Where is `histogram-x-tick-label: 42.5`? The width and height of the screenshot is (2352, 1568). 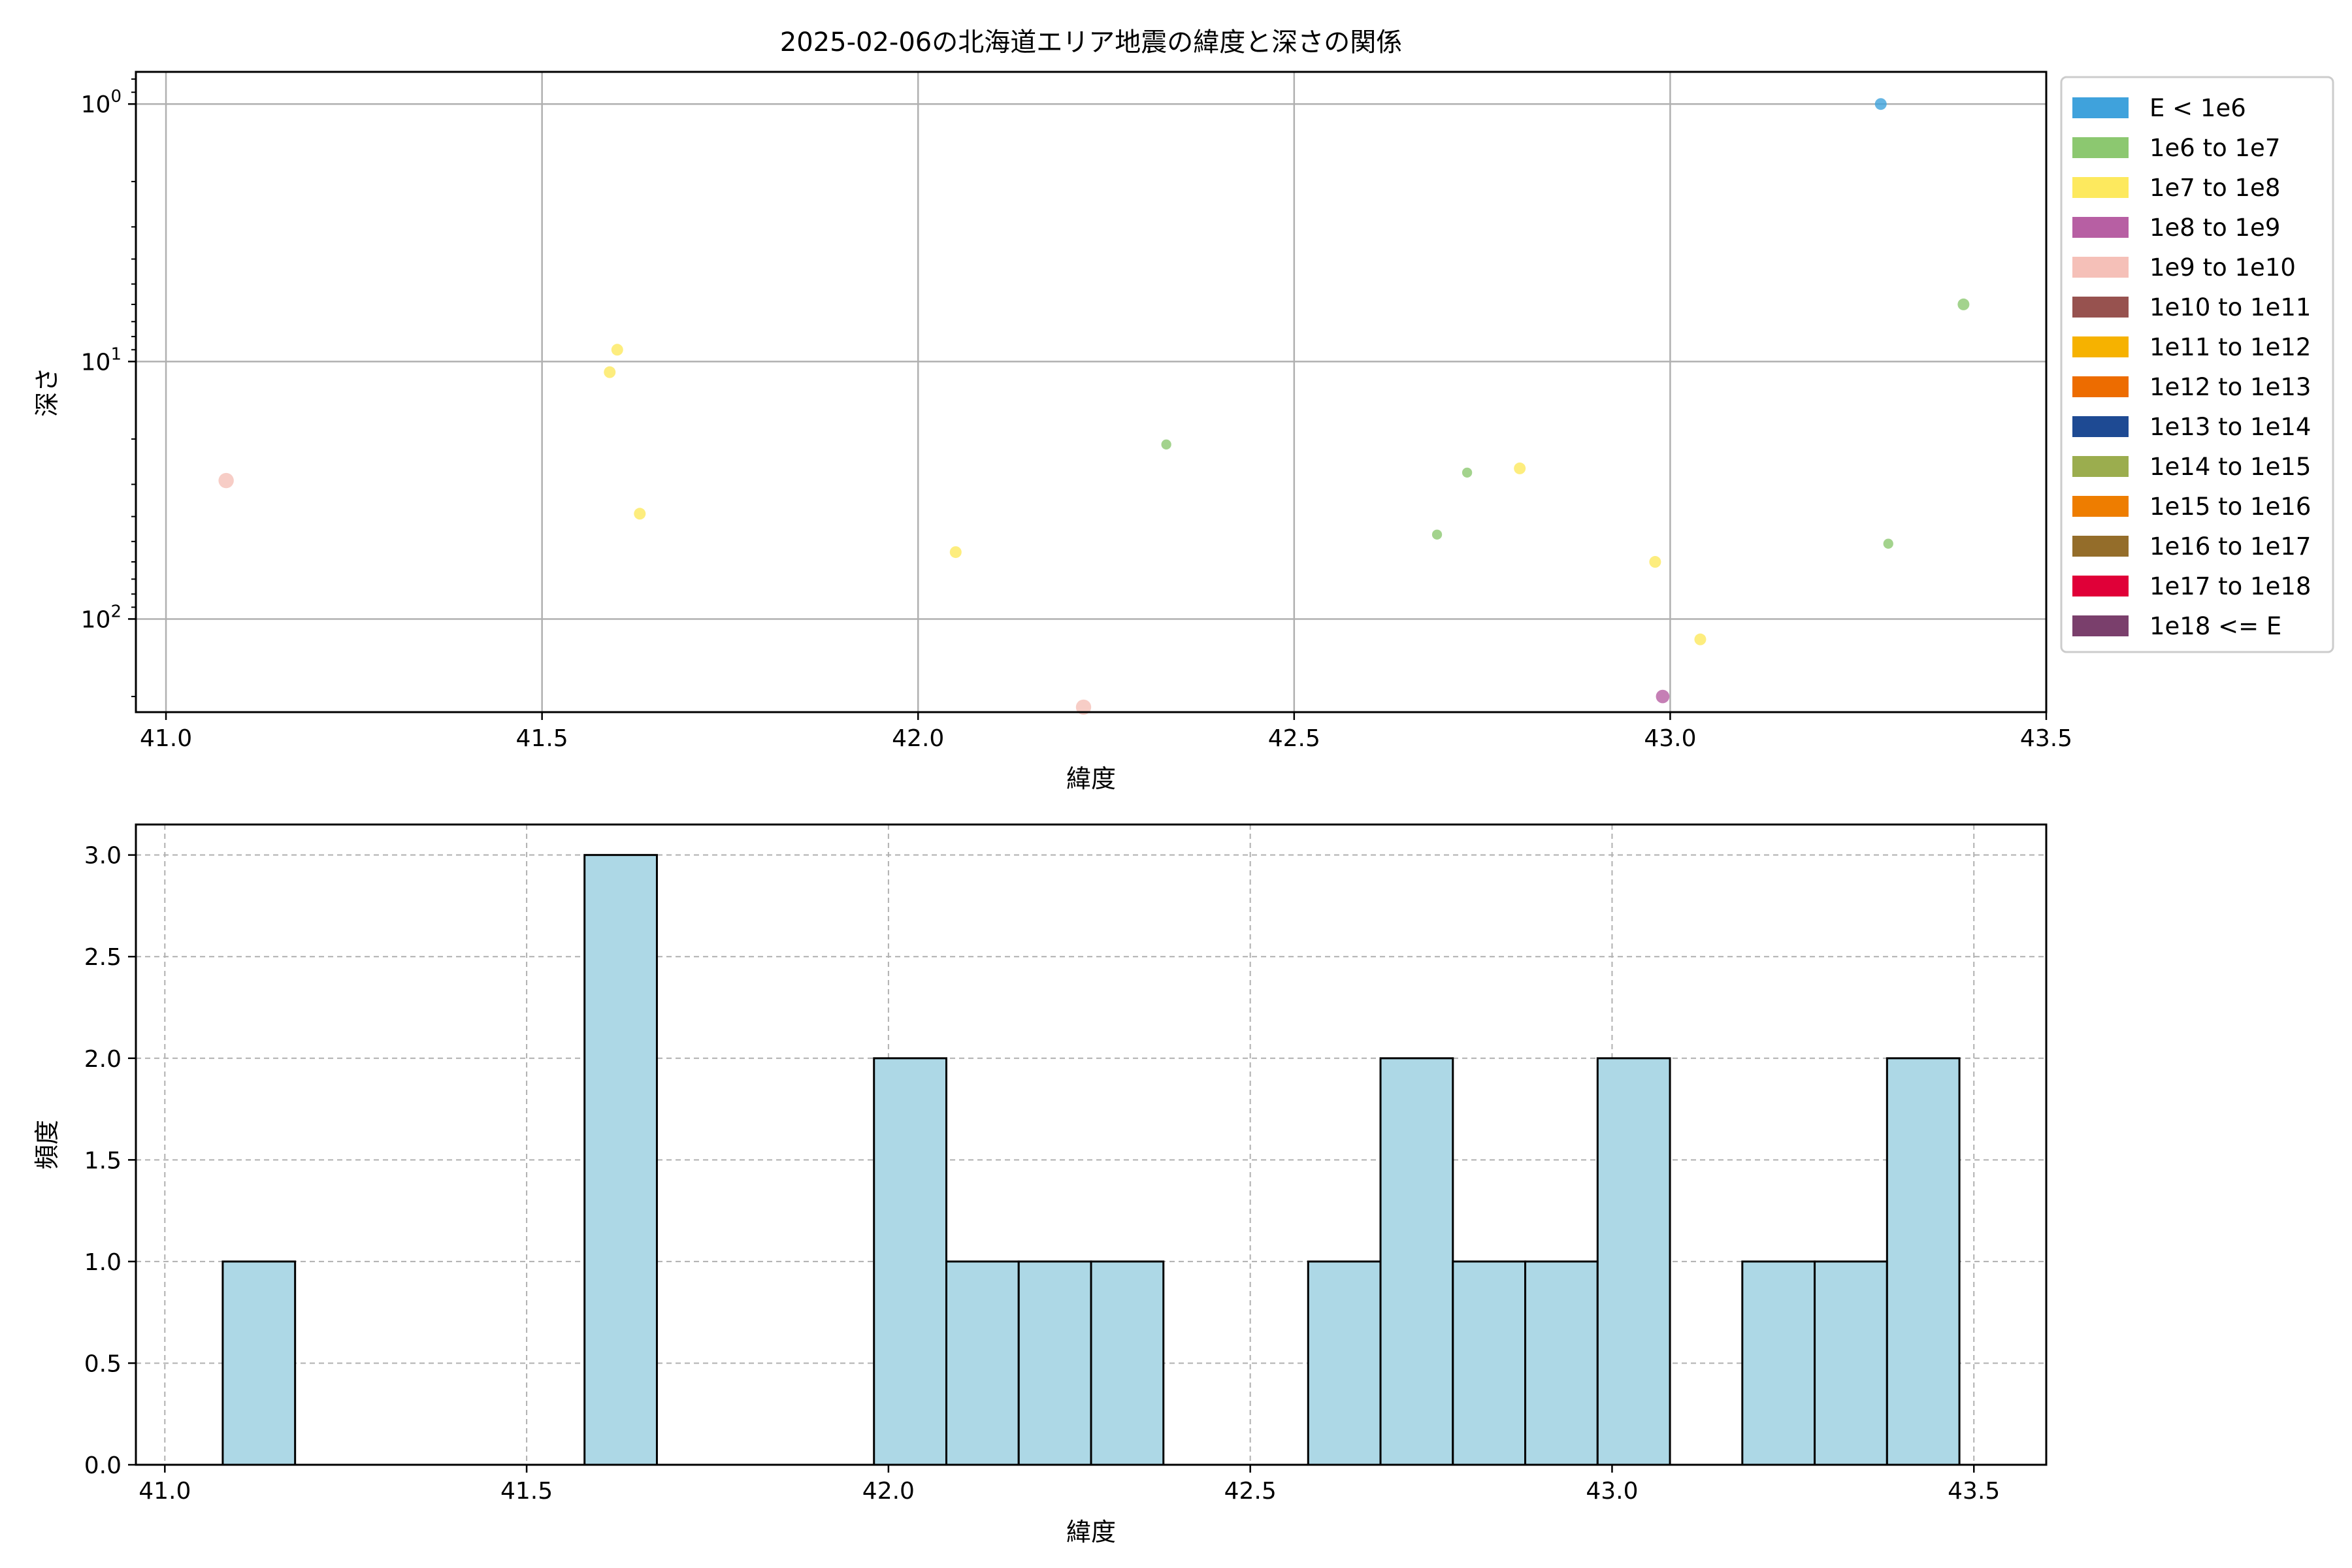 histogram-x-tick-label: 42.5 is located at coordinates (1250, 1491).